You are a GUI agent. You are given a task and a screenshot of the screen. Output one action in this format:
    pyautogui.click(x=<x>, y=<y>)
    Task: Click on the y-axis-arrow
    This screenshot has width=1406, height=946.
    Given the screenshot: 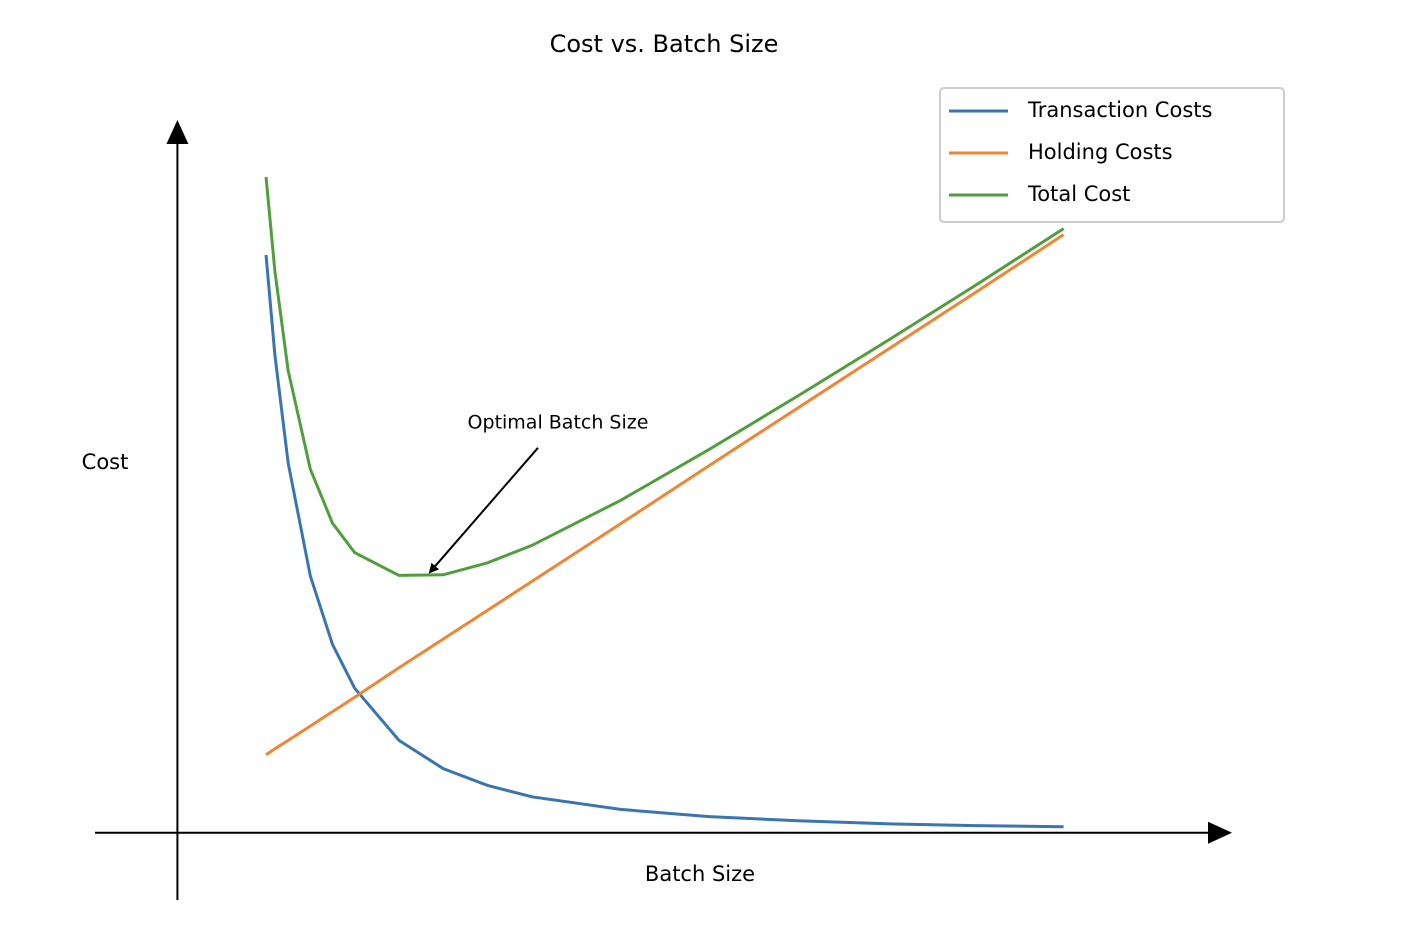 What is the action you would take?
    pyautogui.click(x=177, y=132)
    